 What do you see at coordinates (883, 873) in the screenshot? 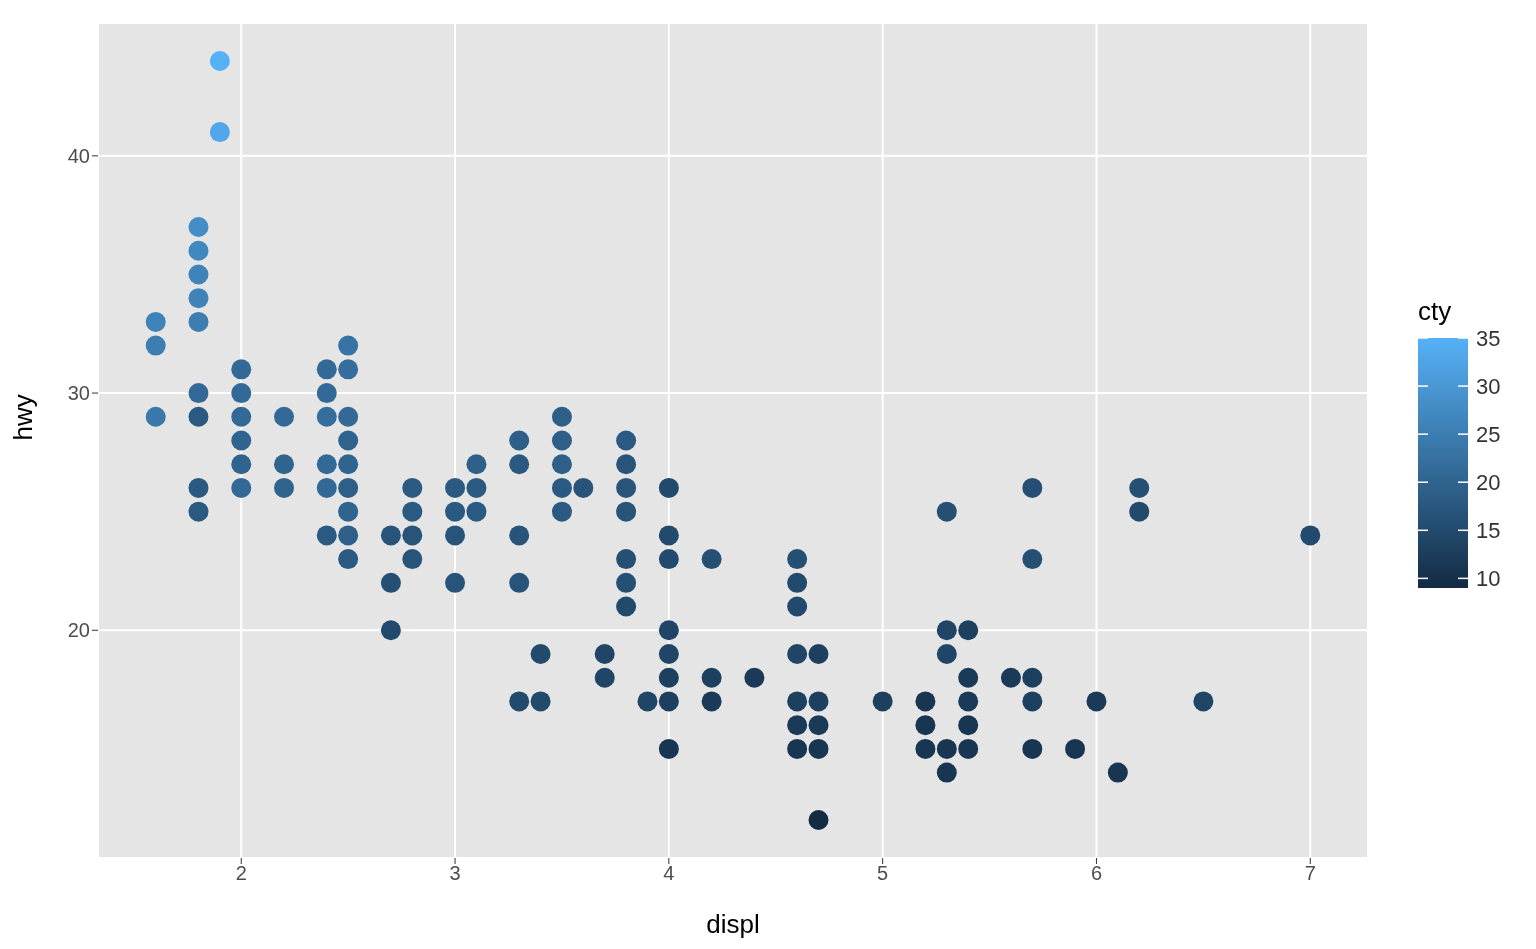
I see `x-tick-label: 5` at bounding box center [883, 873].